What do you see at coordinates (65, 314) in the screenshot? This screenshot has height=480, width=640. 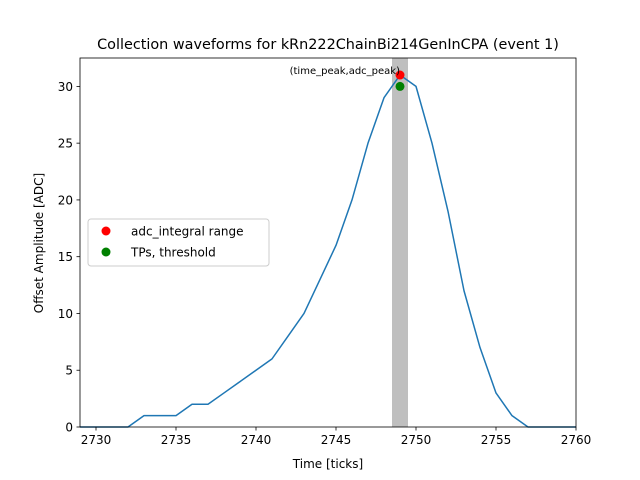 I see `y-tick-label: 10` at bounding box center [65, 314].